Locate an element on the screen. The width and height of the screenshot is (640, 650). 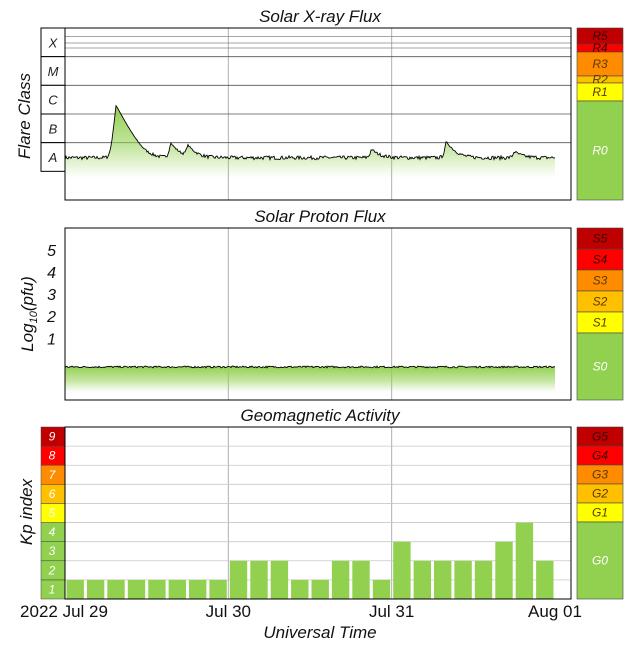
scale-label-s4: S4 is located at coordinates (600, 260).